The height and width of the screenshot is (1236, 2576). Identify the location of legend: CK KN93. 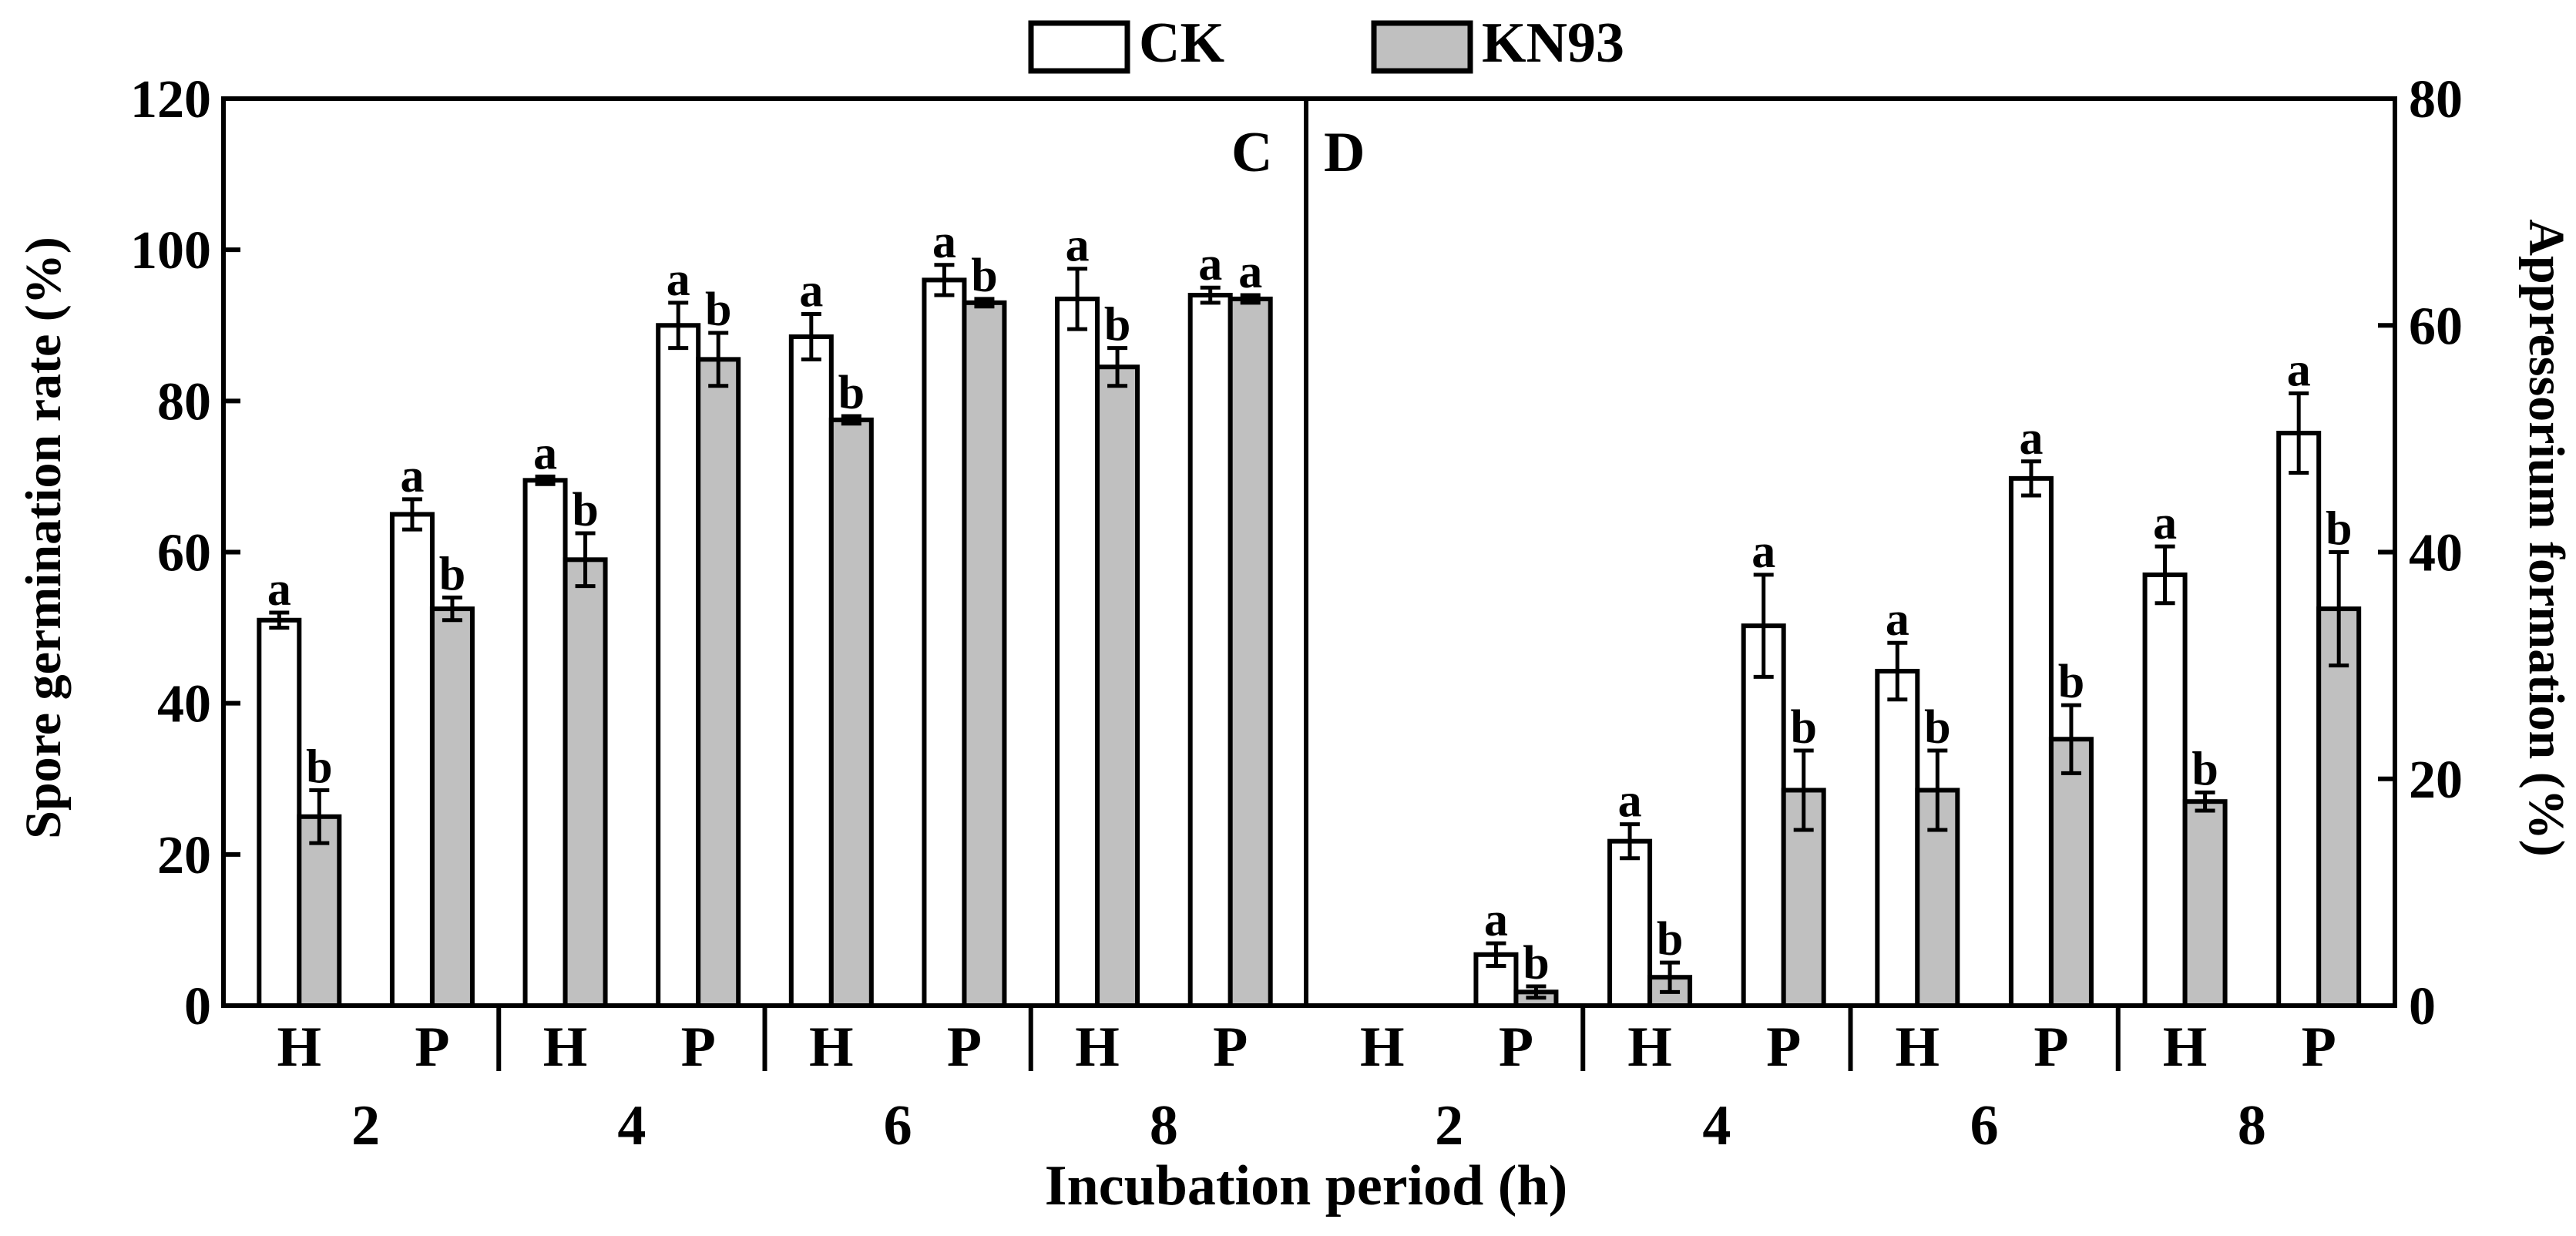
(1326, 43).